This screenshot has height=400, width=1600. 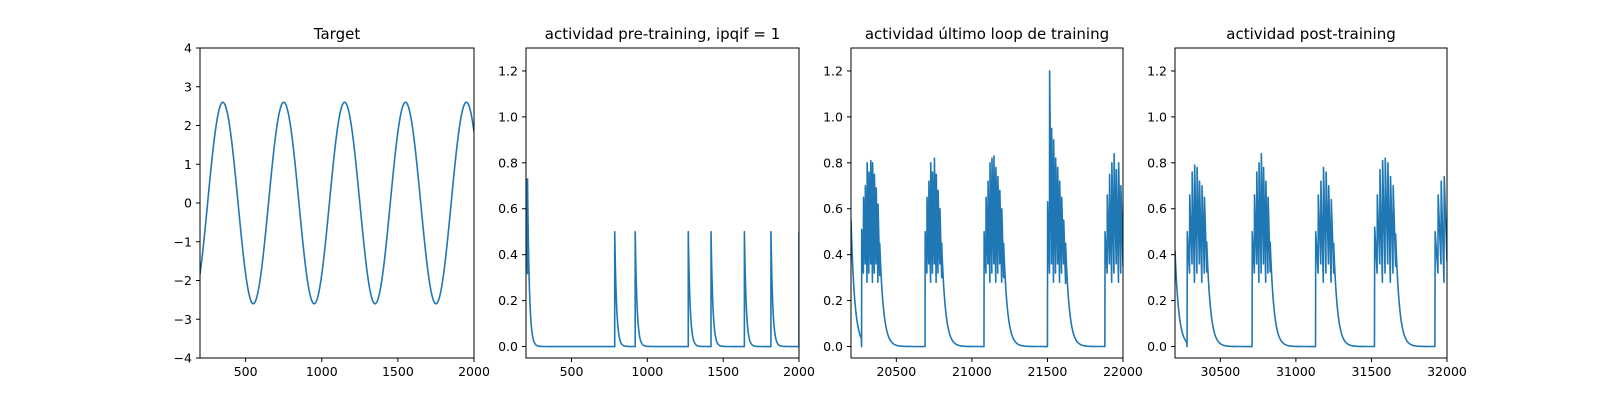 I want to click on y-tick-label: 0, so click(x=188, y=203).